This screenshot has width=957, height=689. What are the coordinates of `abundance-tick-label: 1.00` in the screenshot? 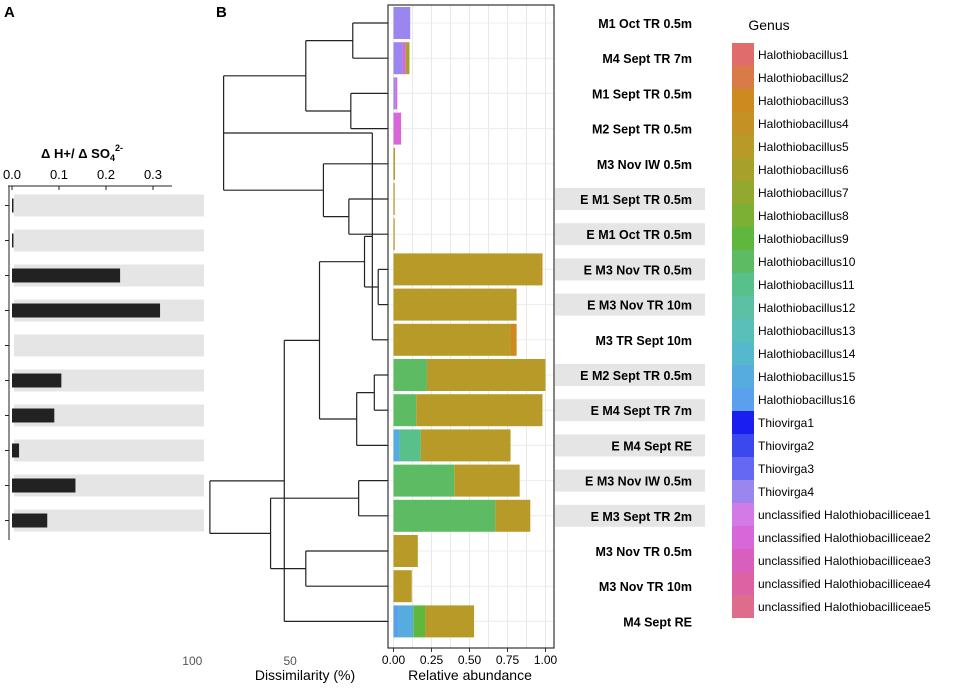 It's located at (546, 660).